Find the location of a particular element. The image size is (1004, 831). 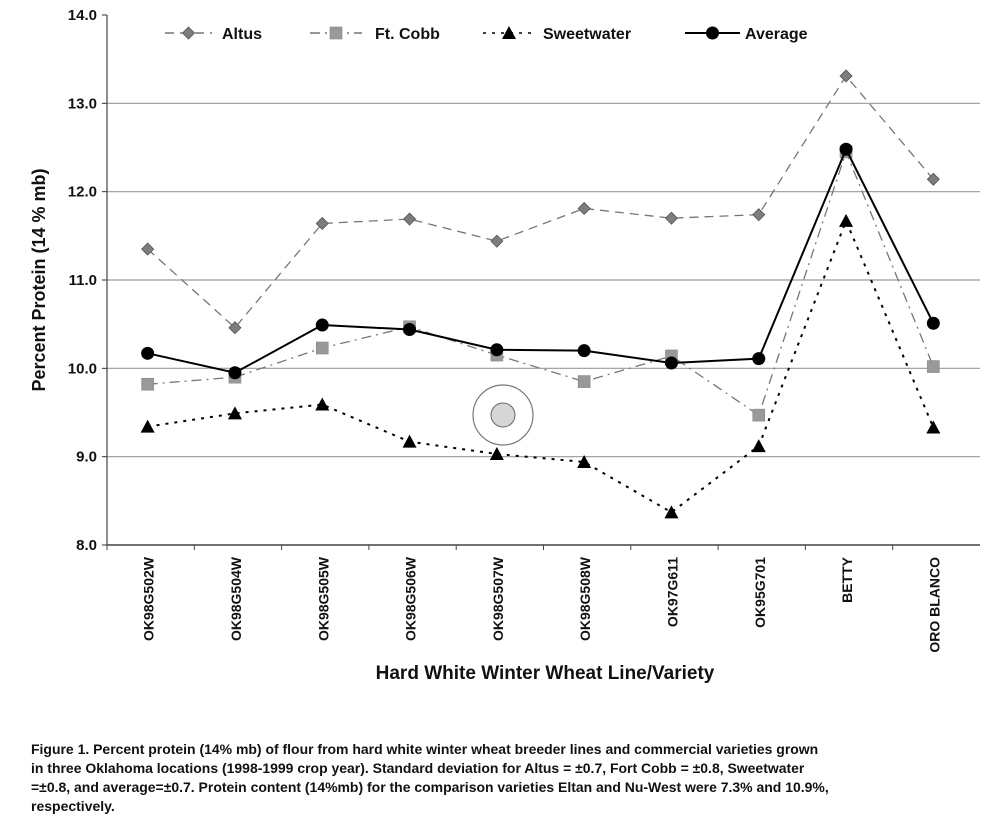

cursor-indicator is located at coordinates (503, 415).